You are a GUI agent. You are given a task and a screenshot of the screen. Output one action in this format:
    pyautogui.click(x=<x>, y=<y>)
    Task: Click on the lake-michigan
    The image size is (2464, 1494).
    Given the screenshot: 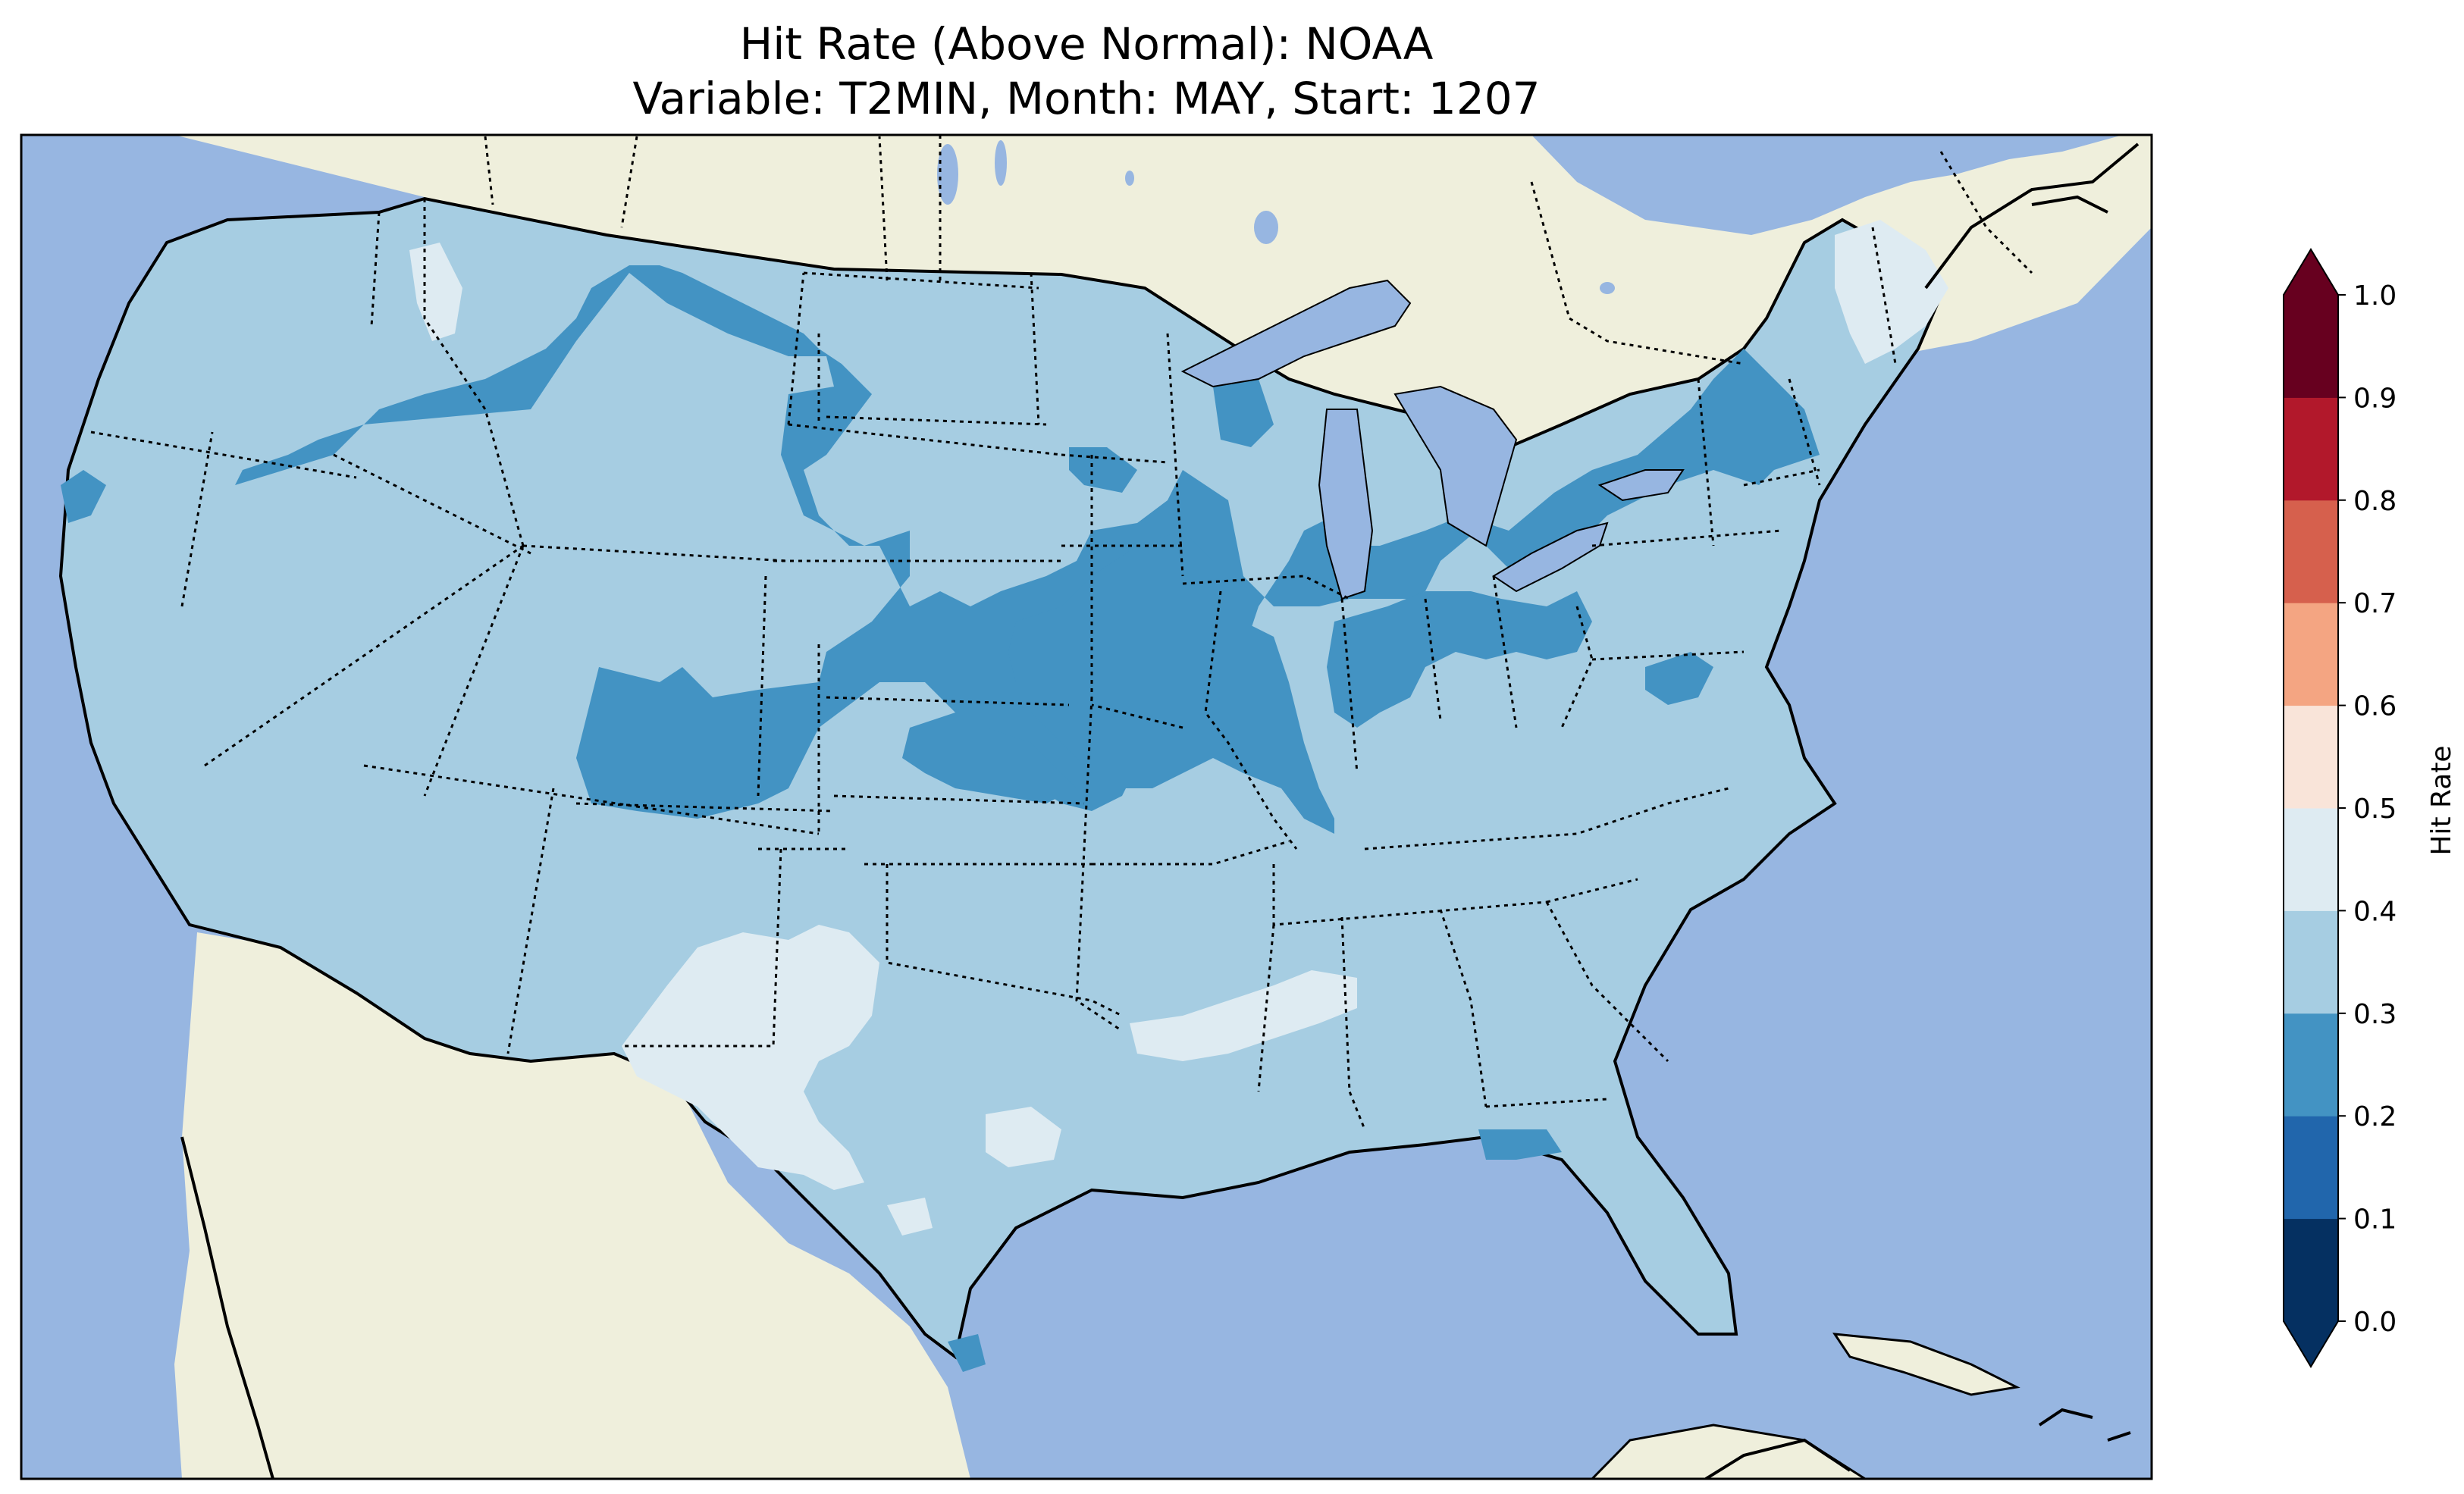 What is the action you would take?
    pyautogui.click(x=1346, y=504)
    